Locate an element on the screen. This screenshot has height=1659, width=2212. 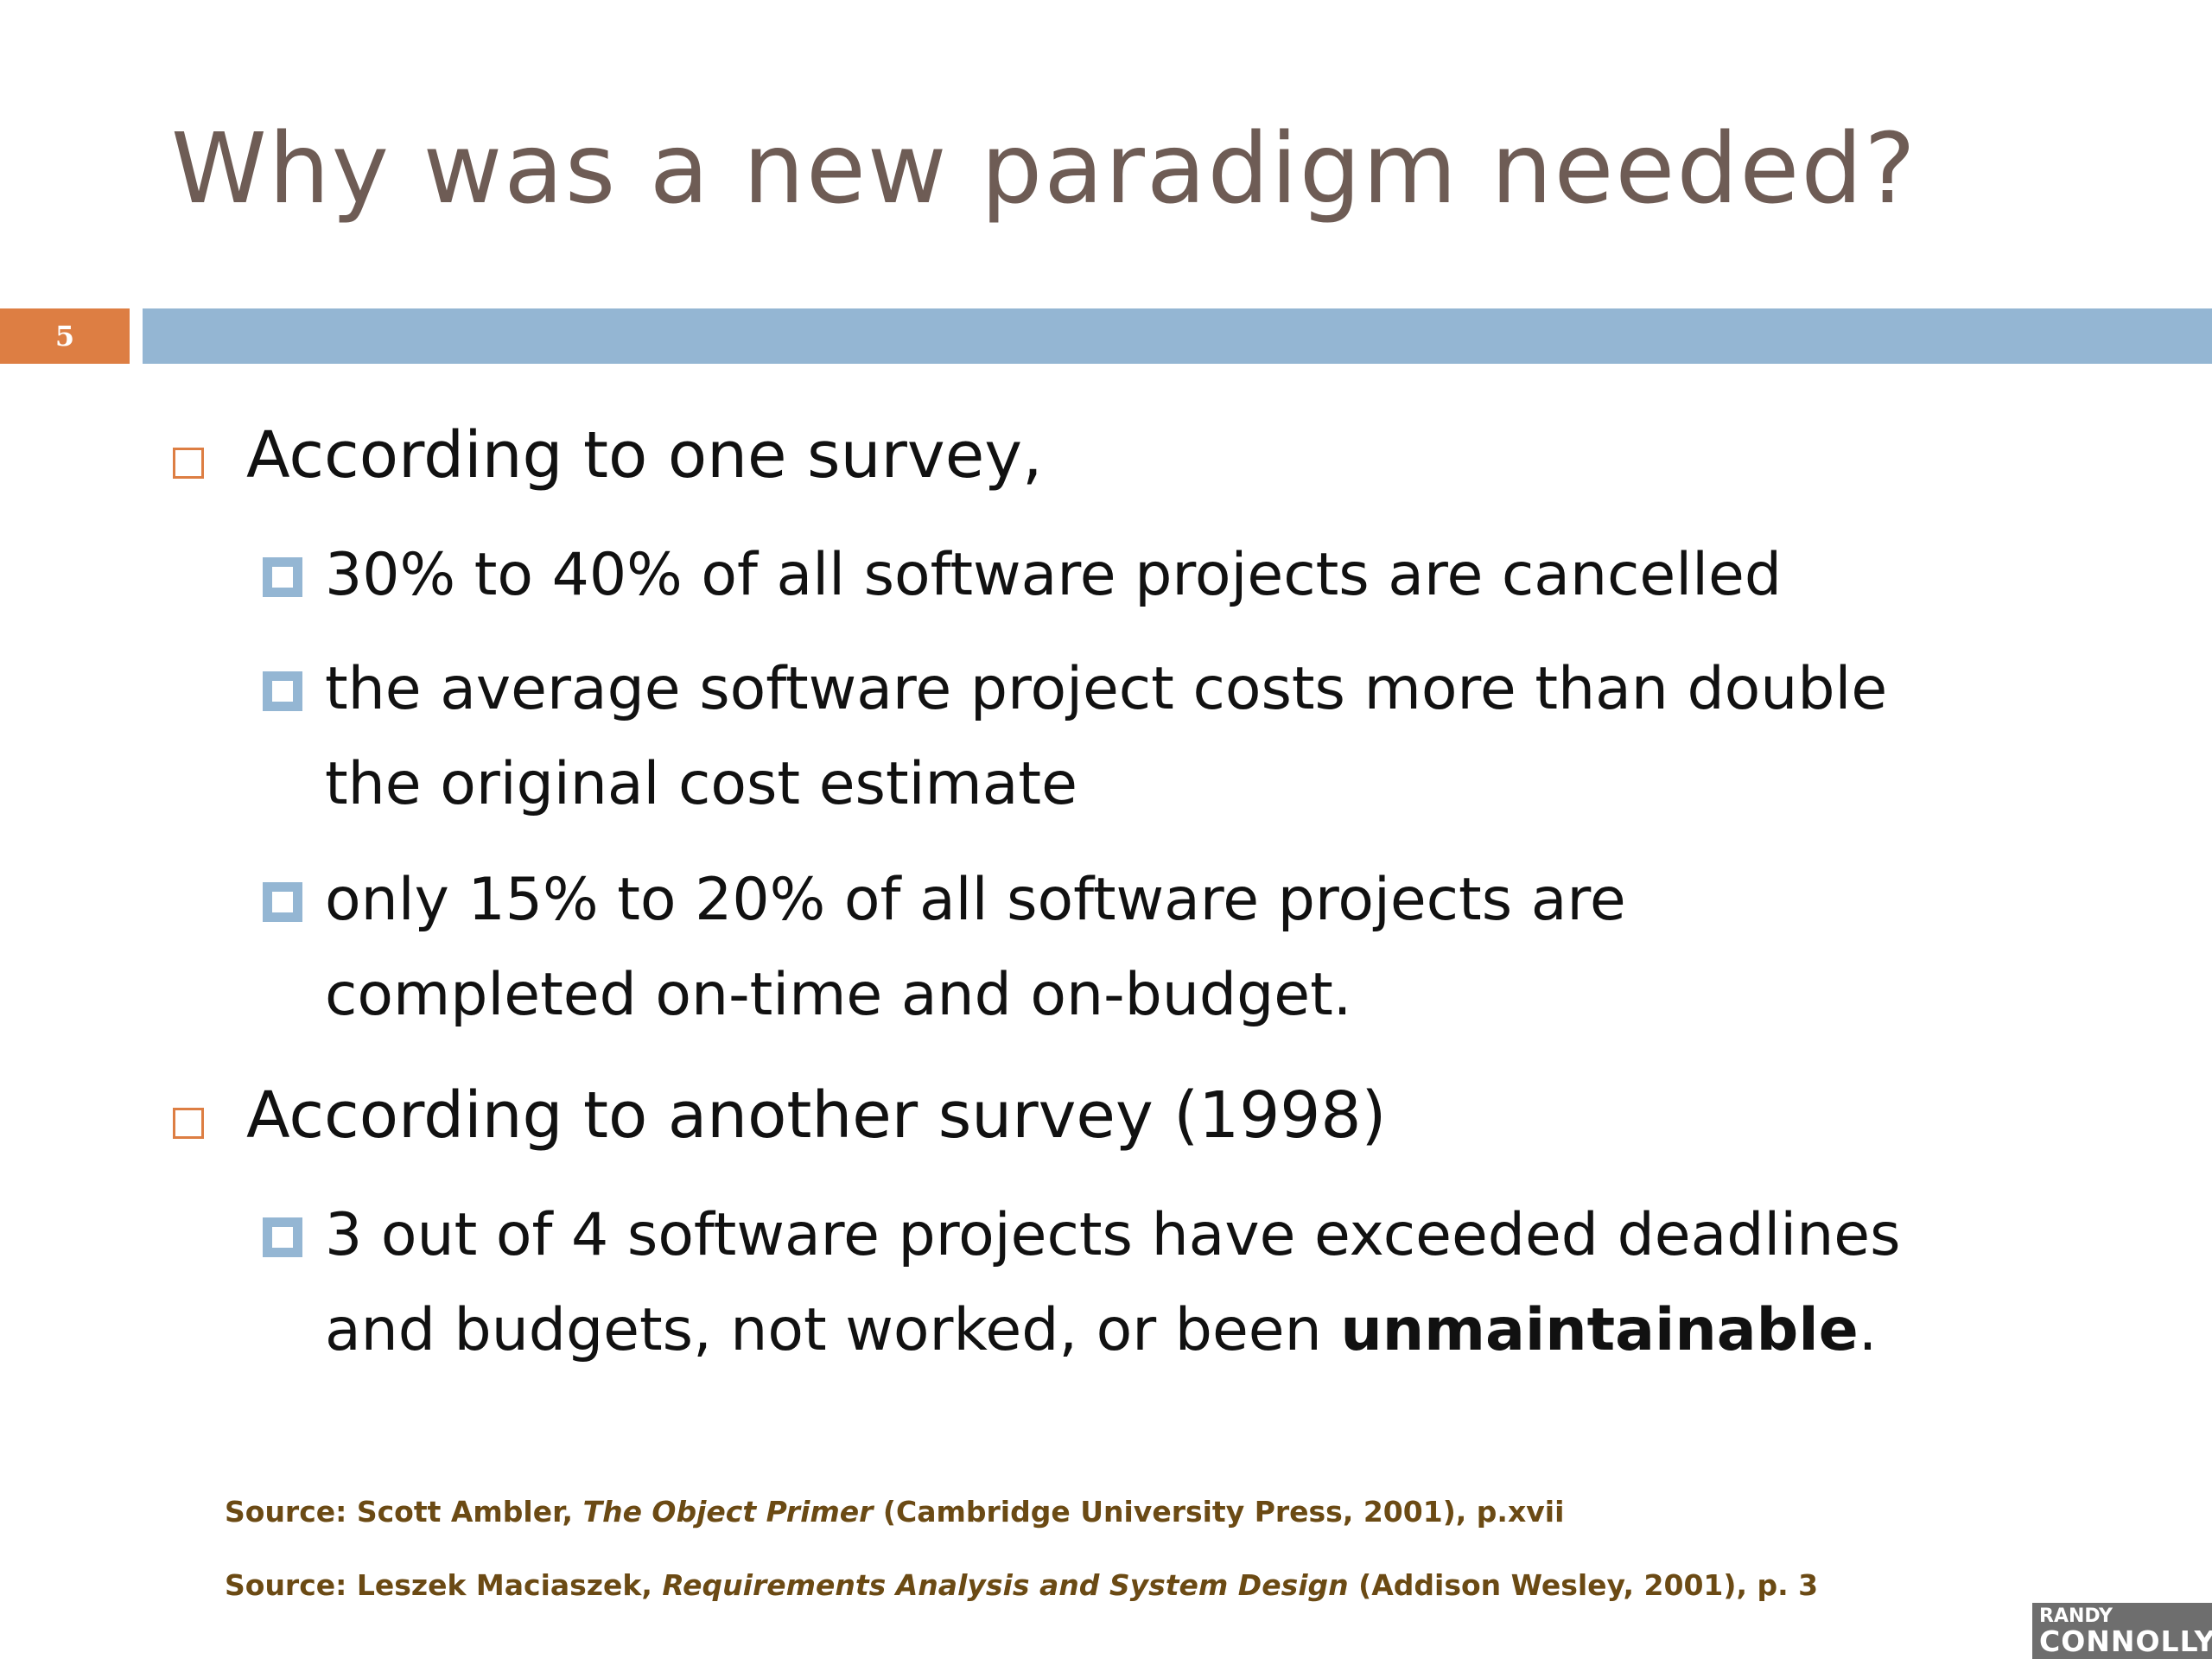
source-prefix: Source: Leszek Maciaszek, is located at coordinates (444, 1585).